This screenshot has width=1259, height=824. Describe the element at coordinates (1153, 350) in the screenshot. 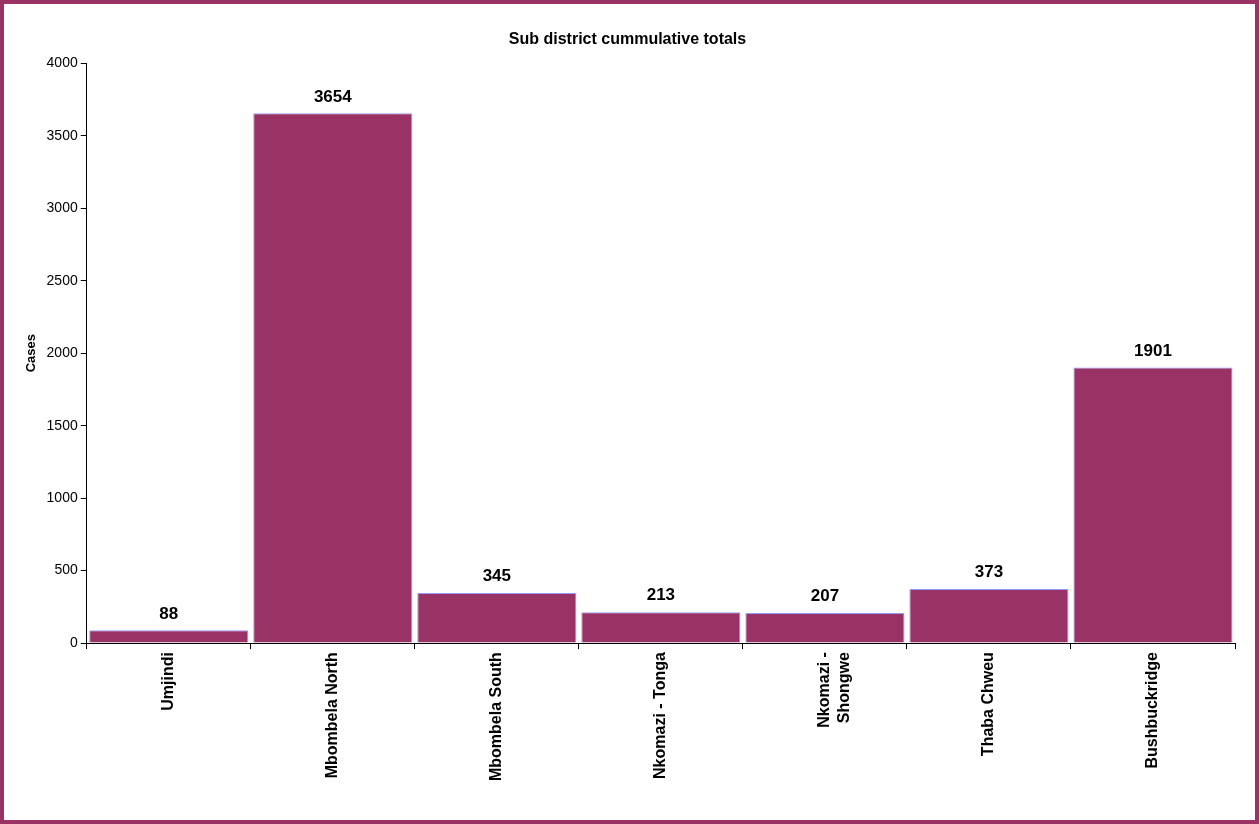

I see `data-label: 1901` at that location.